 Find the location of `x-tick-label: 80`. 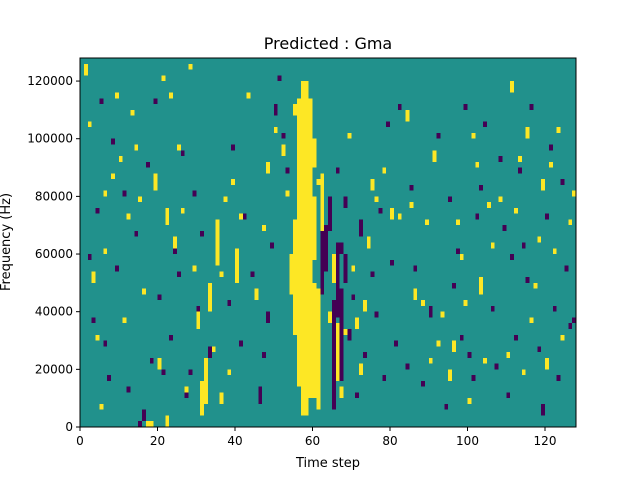

x-tick-label: 80 is located at coordinates (389, 441).